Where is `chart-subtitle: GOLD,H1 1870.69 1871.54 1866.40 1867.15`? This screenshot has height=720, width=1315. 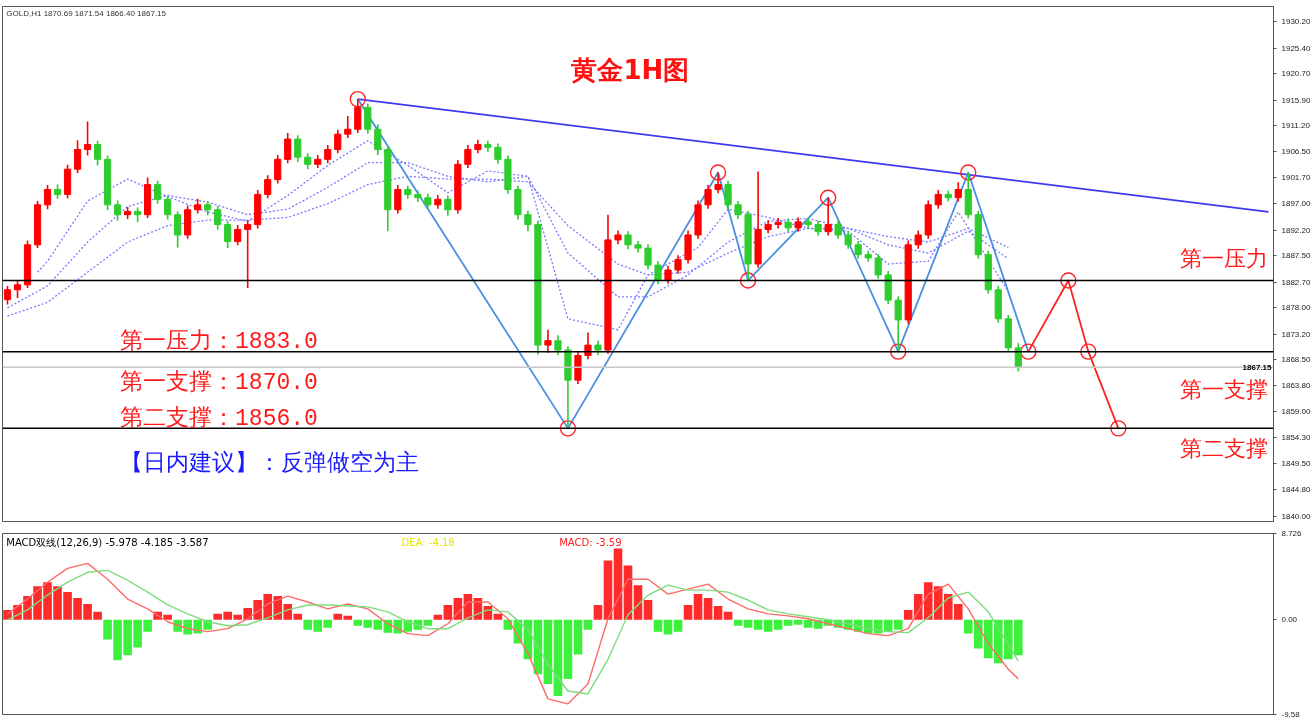 chart-subtitle: GOLD,H1 1870.69 1871.54 1866.40 1867.15 is located at coordinates (86, 13).